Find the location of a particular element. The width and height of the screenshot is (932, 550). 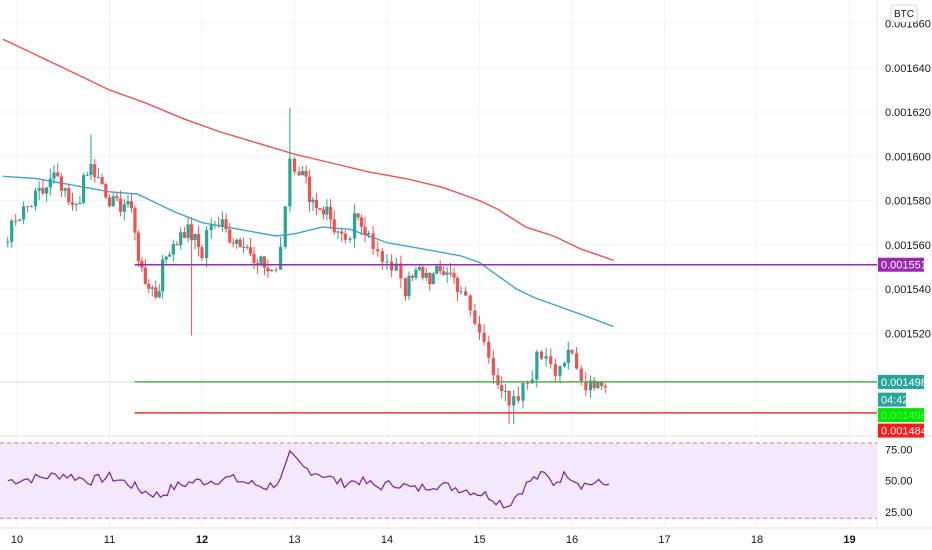

price-tags: 0.001551 0.001498 04:42 0.001498 0.001484 is located at coordinates (902, 347).